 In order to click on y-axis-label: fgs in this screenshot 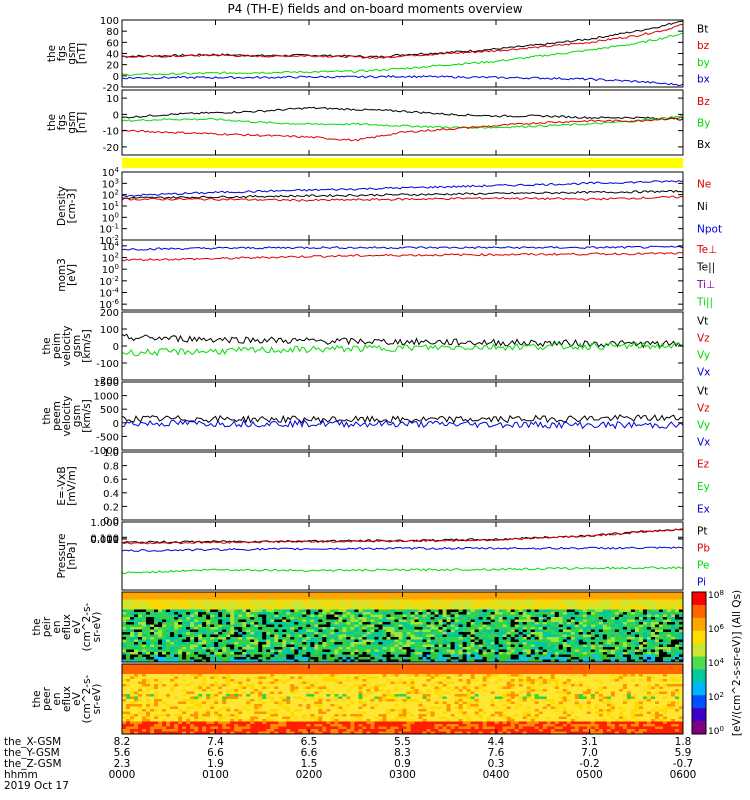, I will do `click(62, 54)`.